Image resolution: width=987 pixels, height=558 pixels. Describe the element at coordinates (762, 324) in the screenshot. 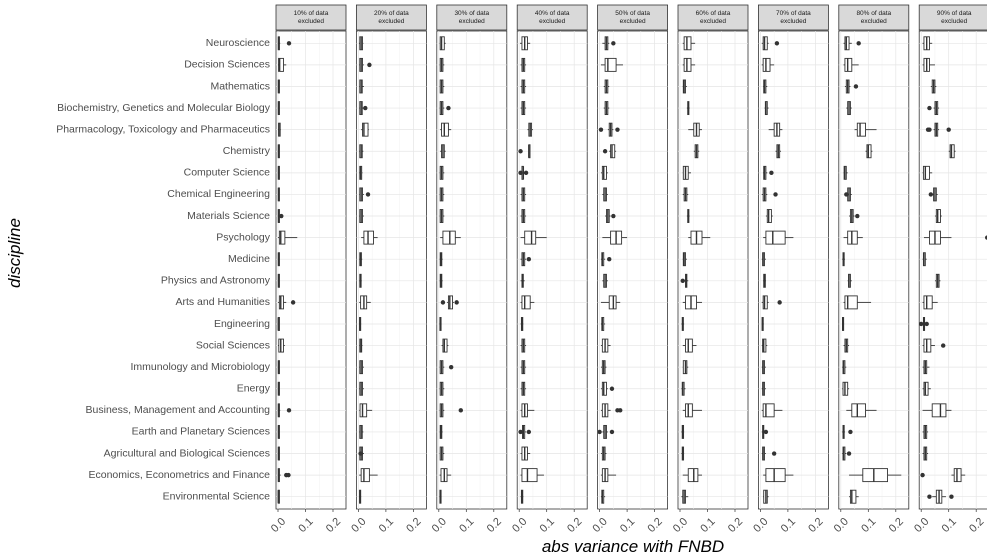

I see `box-engineering` at that location.